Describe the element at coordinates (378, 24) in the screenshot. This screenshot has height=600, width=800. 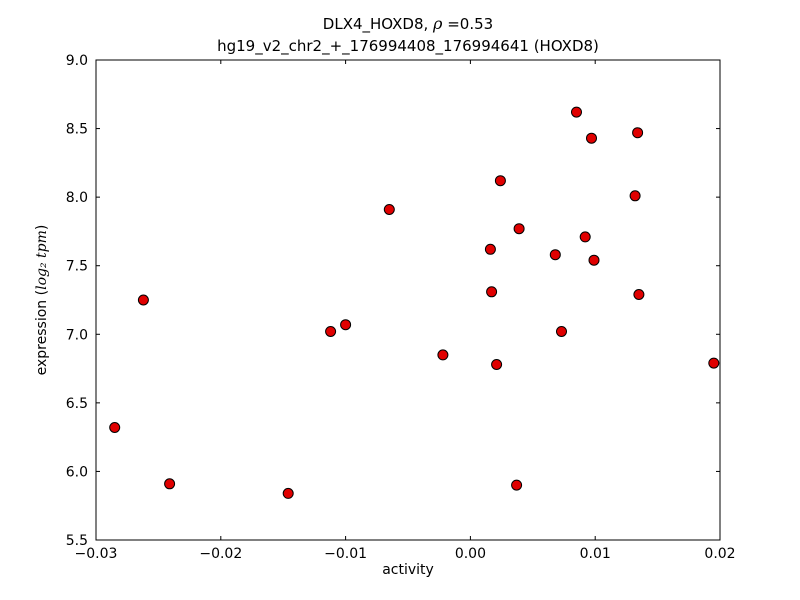
I see `title-text-prefix: DLX4_HOXD8,` at that location.